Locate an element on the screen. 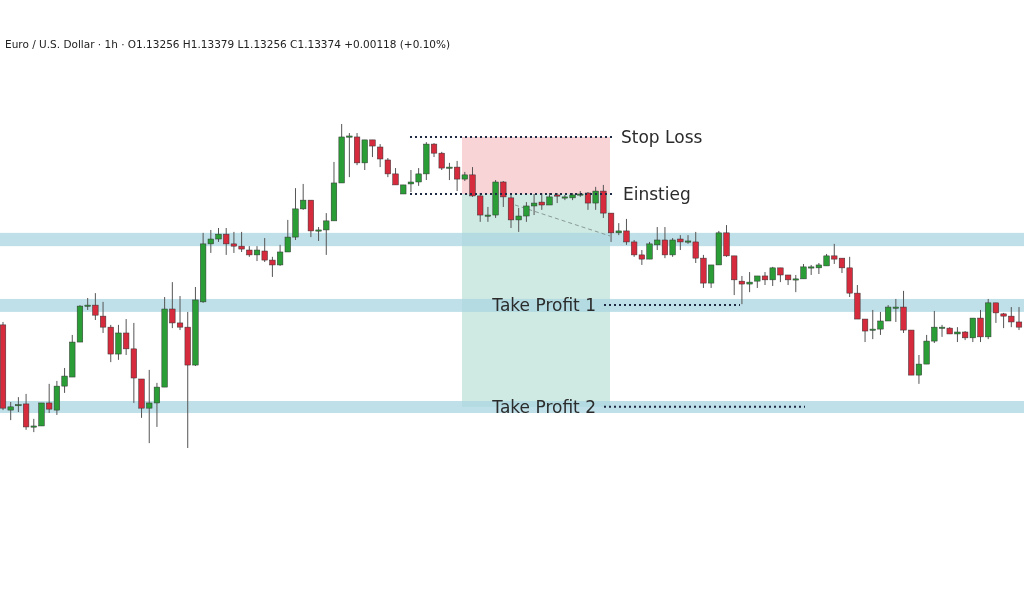 The height and width of the screenshot is (614, 1024). ref-line-label: Take Profit 1 is located at coordinates (543, 305).